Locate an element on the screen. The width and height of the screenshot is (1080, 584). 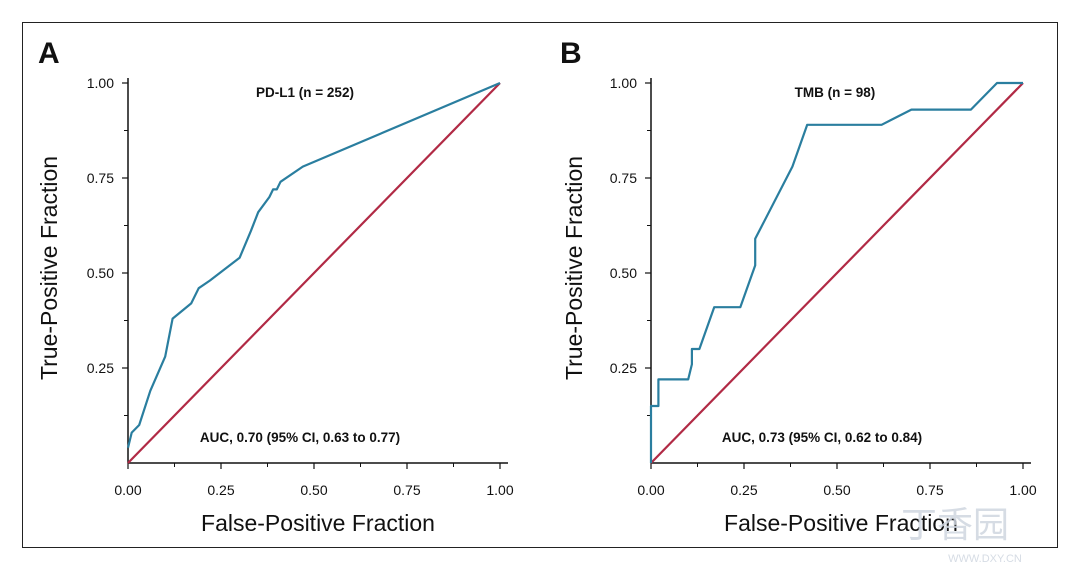
panel-b-xlabel: False-Positive Fraction is located at coordinates (841, 523).